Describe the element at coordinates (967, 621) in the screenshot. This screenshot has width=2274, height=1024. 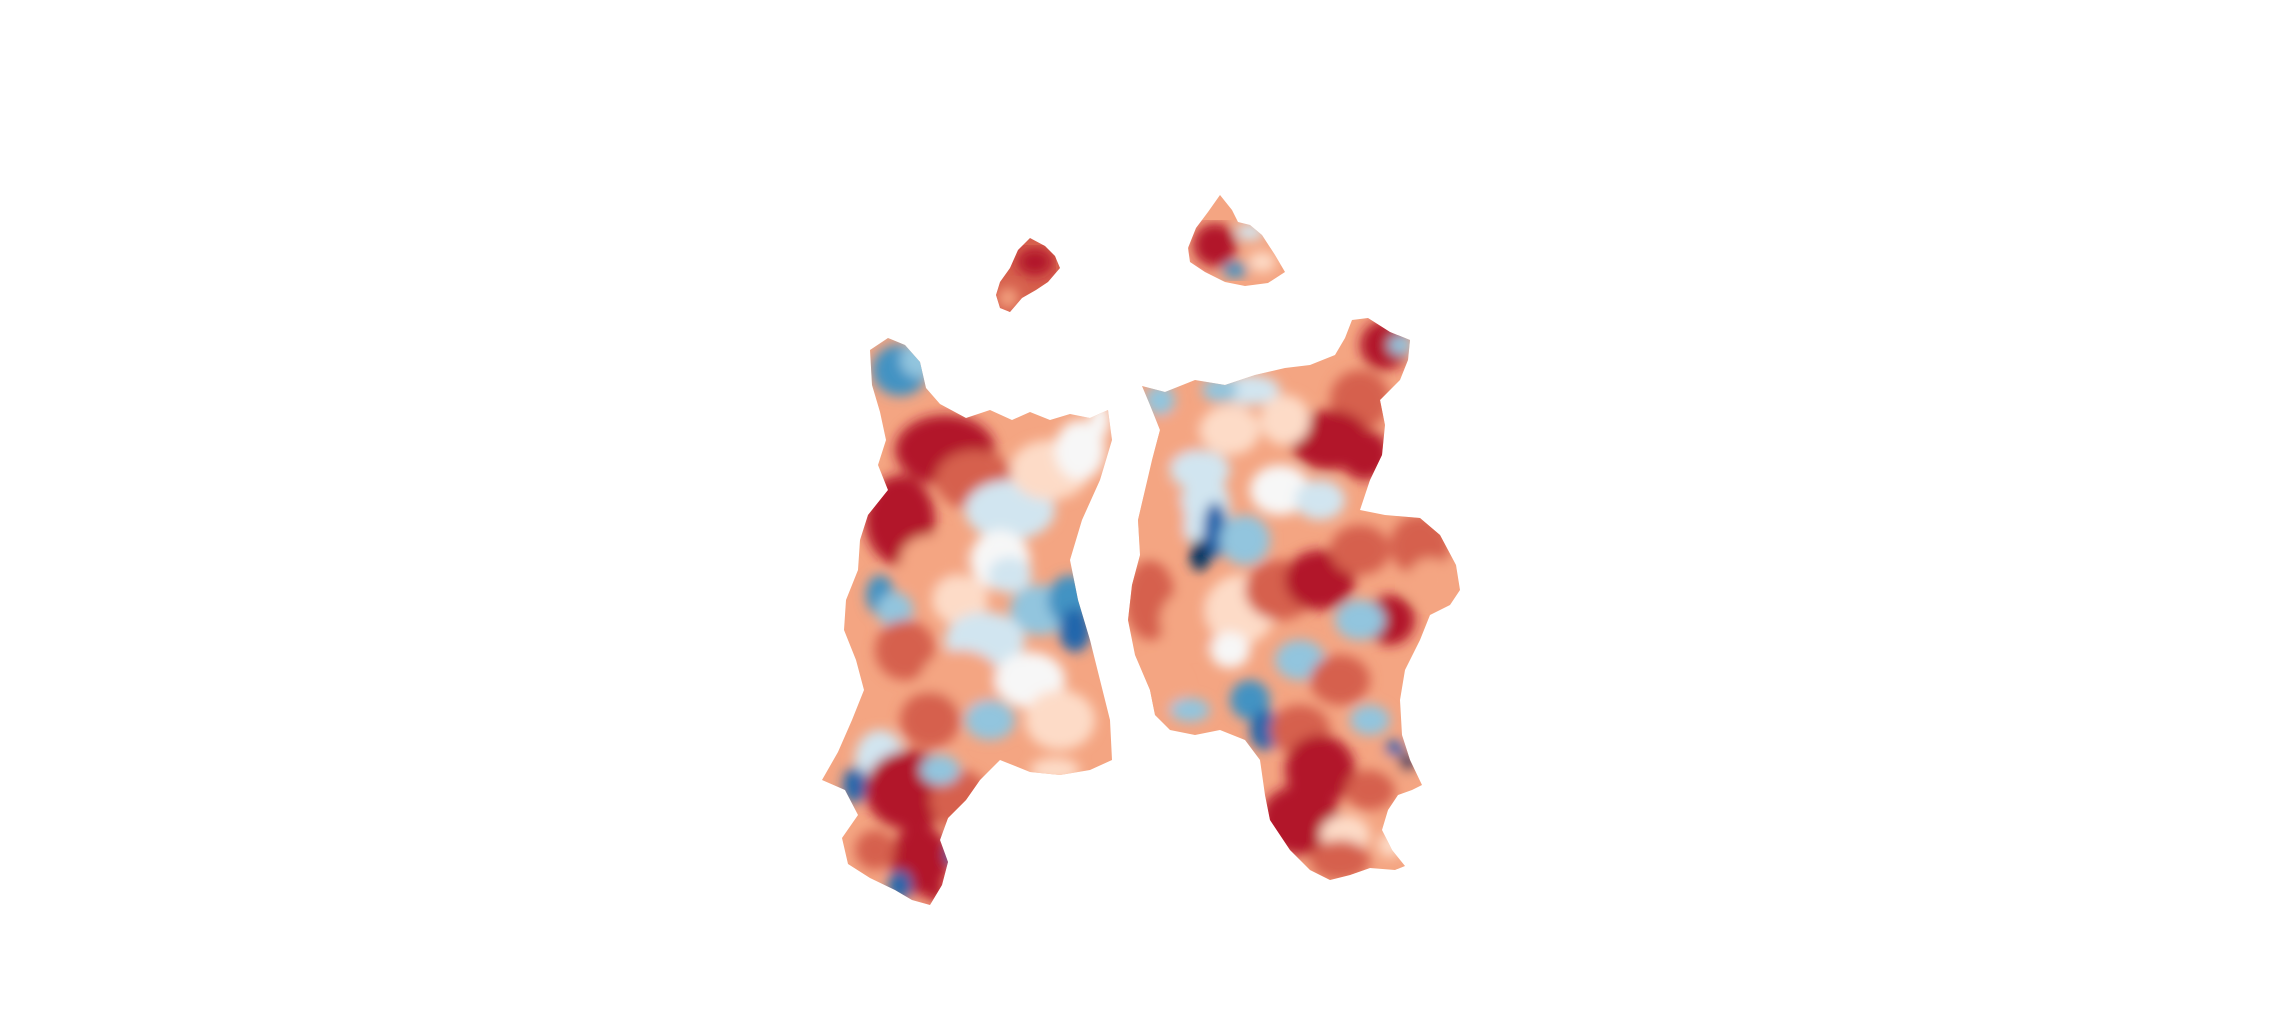
I see `left-hemisphere-flatmap` at that location.